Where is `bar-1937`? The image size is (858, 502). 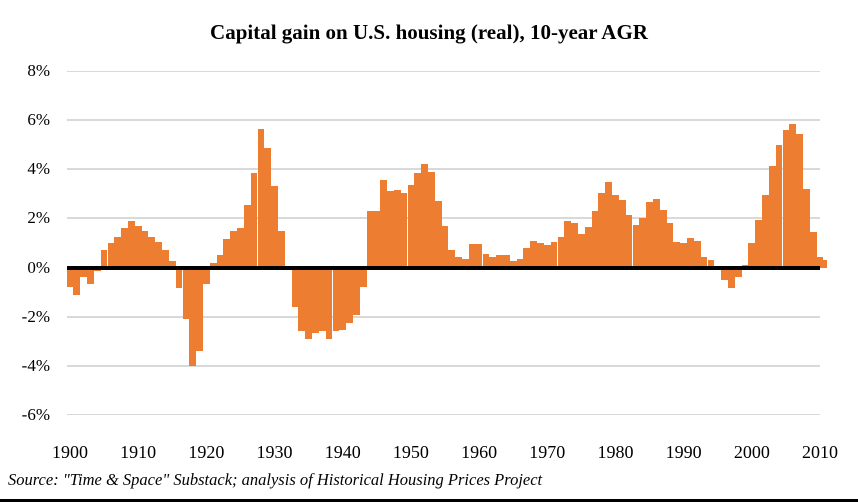
bar-1937 is located at coordinates (322, 299).